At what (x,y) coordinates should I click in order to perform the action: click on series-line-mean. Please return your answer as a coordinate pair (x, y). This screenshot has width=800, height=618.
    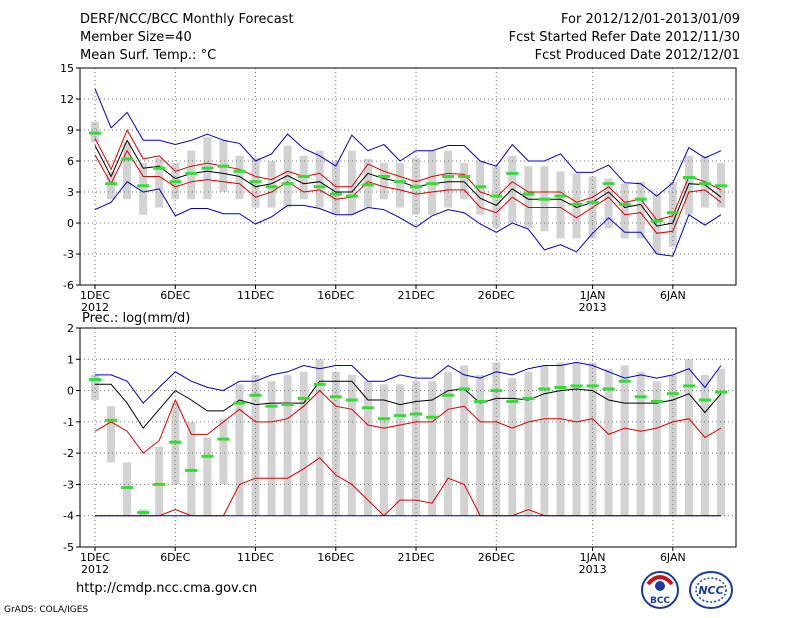
    Looking at the image, I should click on (408, 404).